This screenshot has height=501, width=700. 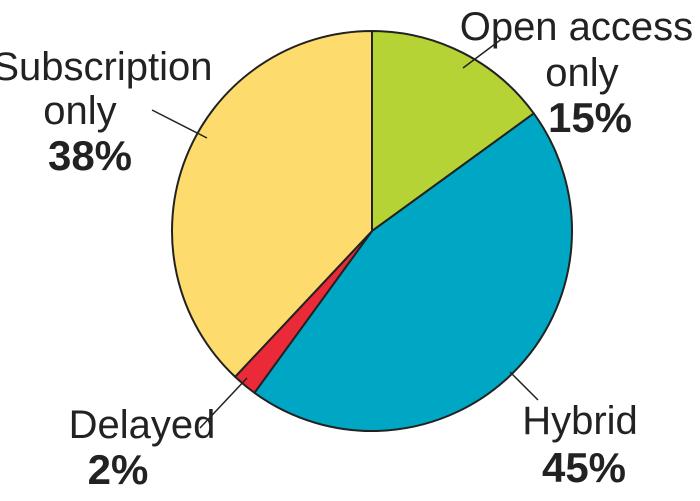 I want to click on slice-label-hybrid: Hybrid, so click(x=580, y=421).